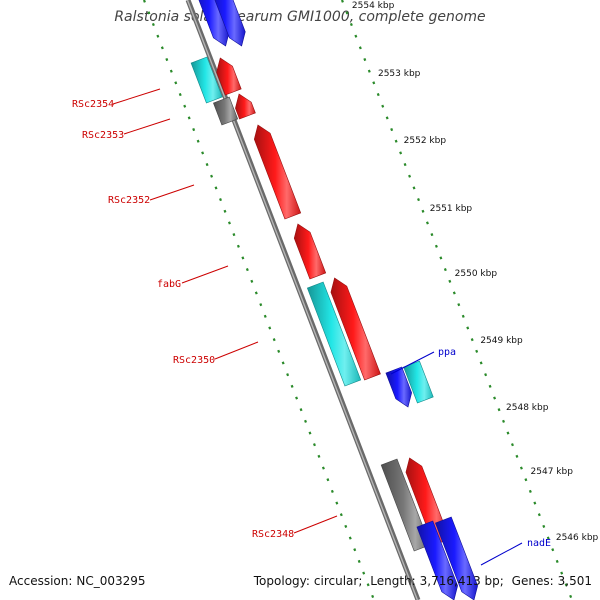 This screenshot has height=600, width=600. Describe the element at coordinates (169, 284) in the screenshot. I see `gene-label: fabG` at that location.